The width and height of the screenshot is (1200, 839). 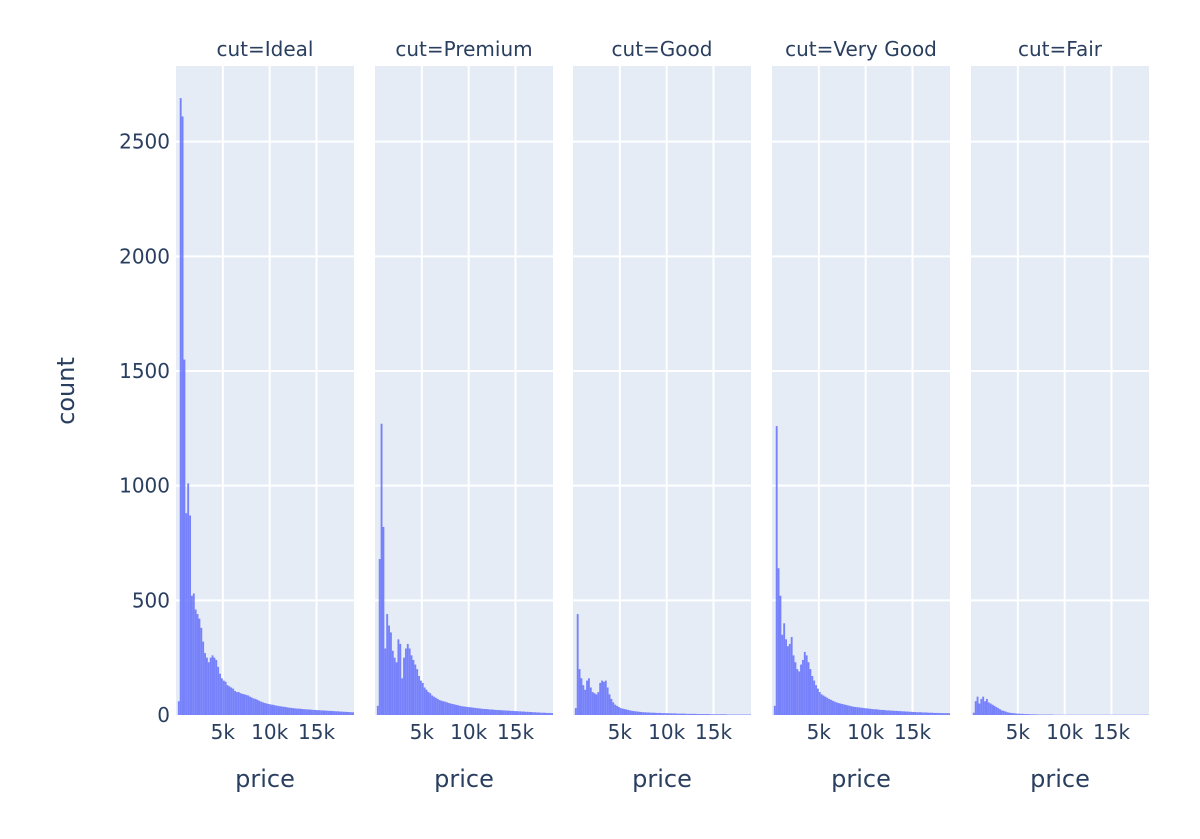 What do you see at coordinates (713, 732) in the screenshot?
I see `x-tick-label: 15k` at bounding box center [713, 732].